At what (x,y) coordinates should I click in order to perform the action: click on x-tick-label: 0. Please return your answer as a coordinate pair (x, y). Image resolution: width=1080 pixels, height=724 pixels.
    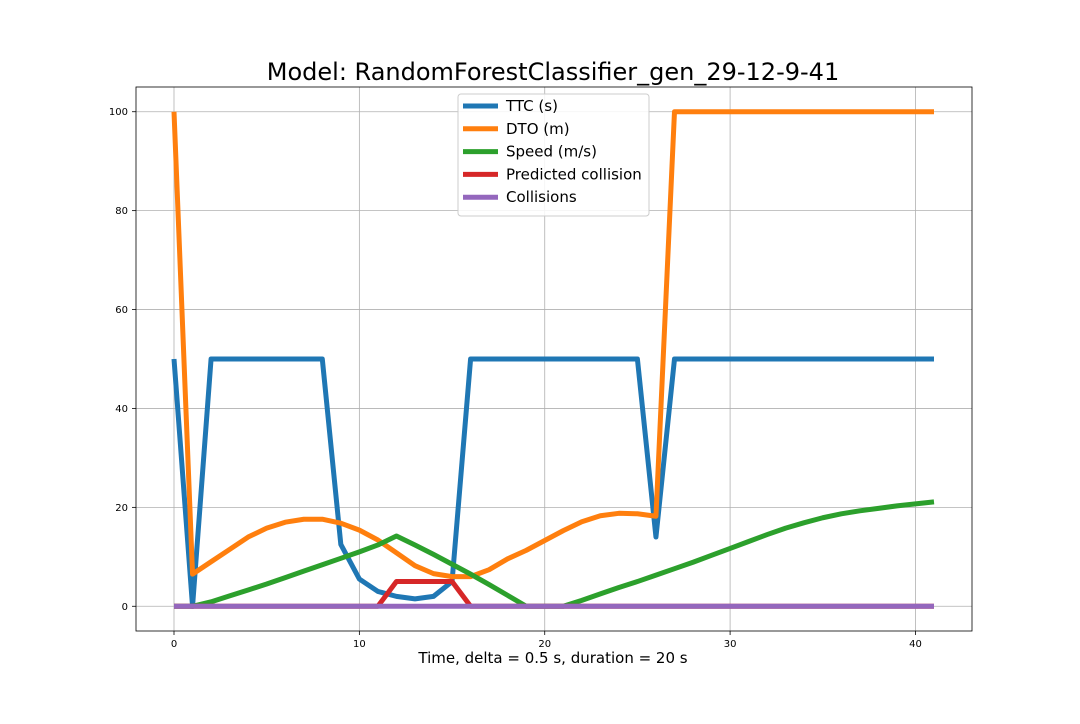
    Looking at the image, I should click on (174, 644).